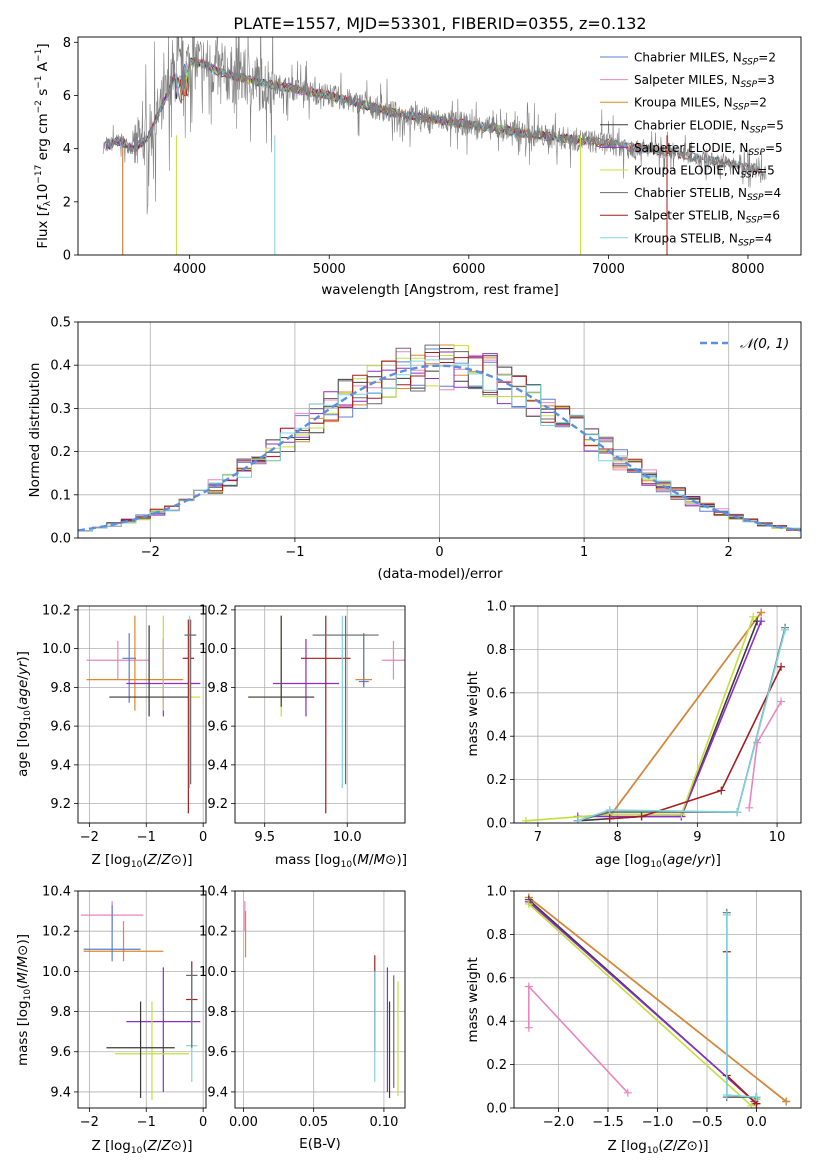  I want to click on x-tick-label: 0.05, so click(313, 1122).